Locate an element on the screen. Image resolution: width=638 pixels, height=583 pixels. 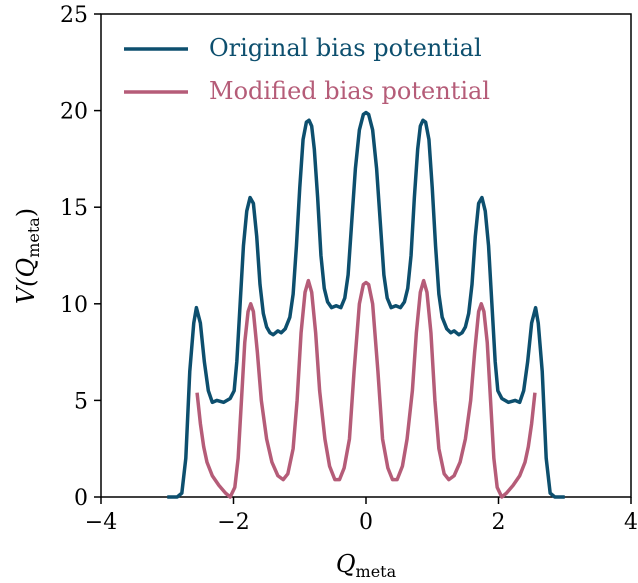
x-tick-label: −4 is located at coordinates (101, 522).